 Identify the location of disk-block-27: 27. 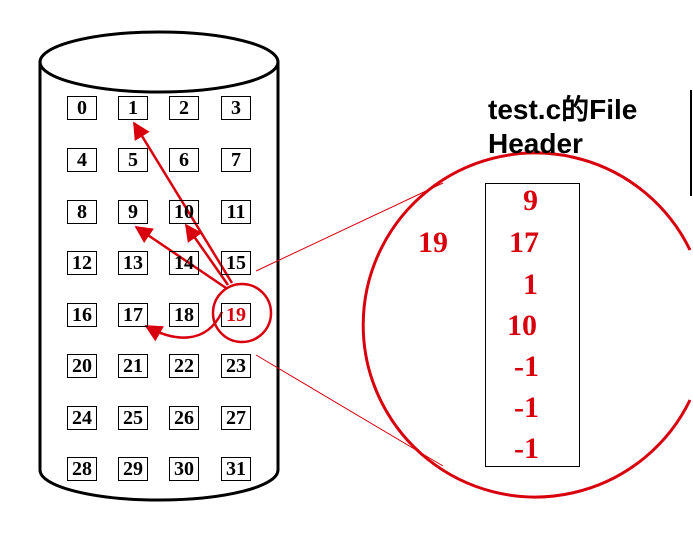
(236, 418).